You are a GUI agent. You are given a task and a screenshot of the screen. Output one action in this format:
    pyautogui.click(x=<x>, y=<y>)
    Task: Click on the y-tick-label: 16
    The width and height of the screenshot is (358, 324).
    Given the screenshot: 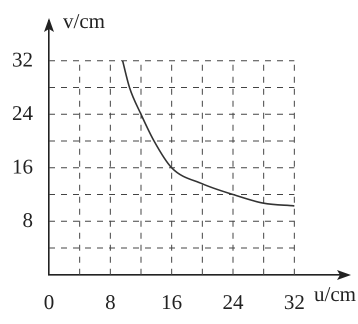 What is the action you would take?
    pyautogui.click(x=22, y=166)
    